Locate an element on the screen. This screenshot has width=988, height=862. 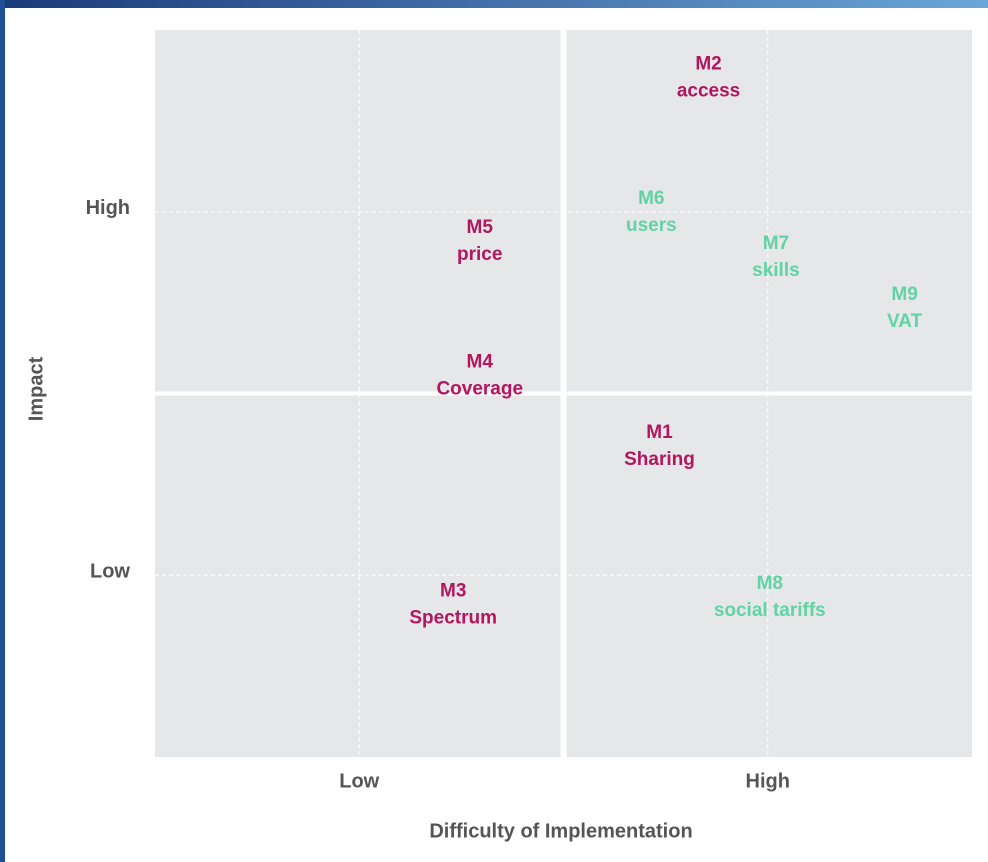
y-axis-title: Impact is located at coordinates (36, 388).